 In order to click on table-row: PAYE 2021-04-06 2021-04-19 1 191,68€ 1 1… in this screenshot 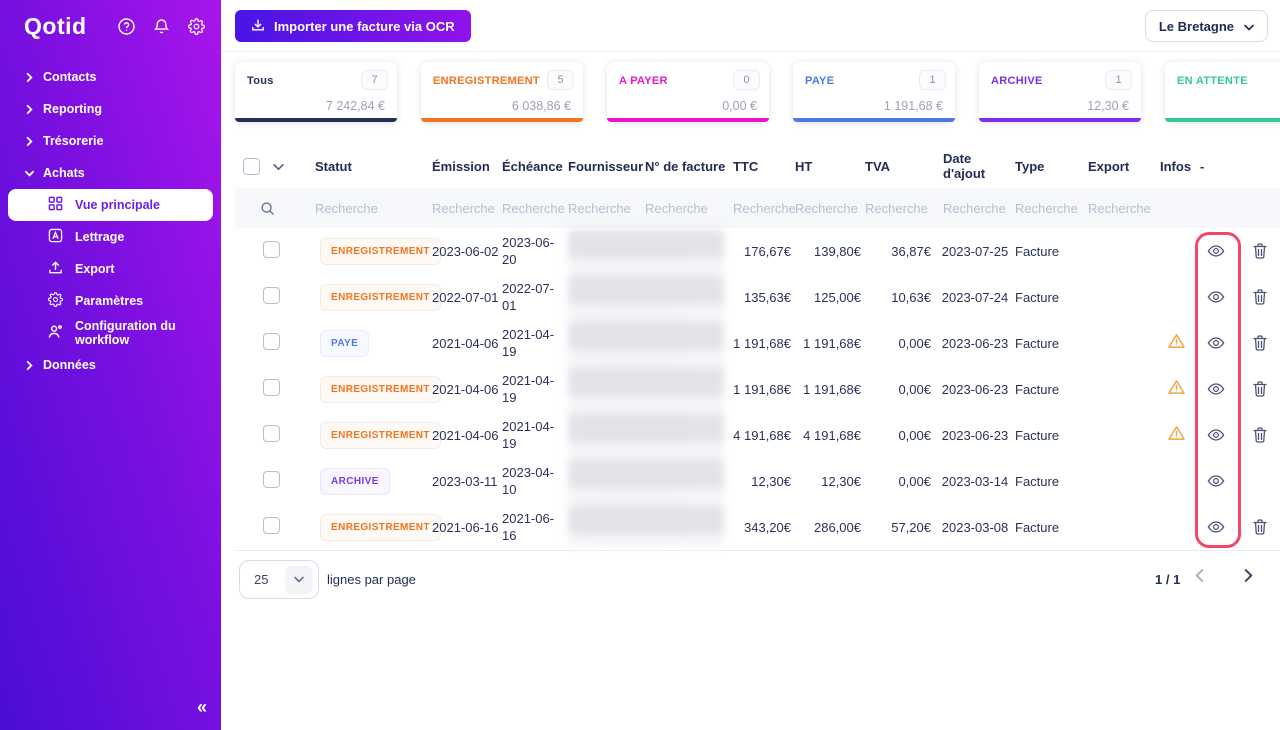, I will do `click(757, 343)`.